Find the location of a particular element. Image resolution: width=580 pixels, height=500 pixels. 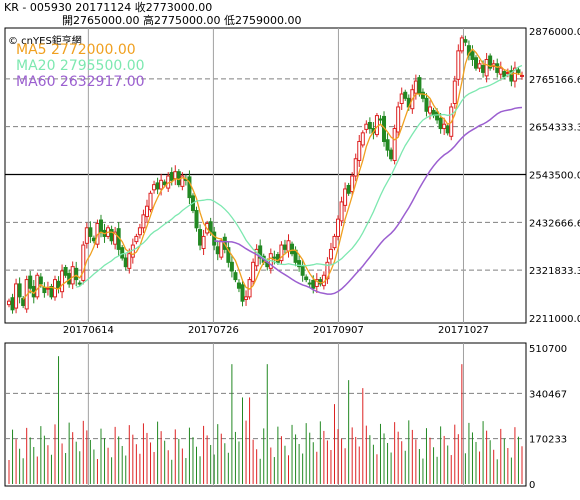

legend-ma20: MA20 2795500.00 is located at coordinates (80, 66).